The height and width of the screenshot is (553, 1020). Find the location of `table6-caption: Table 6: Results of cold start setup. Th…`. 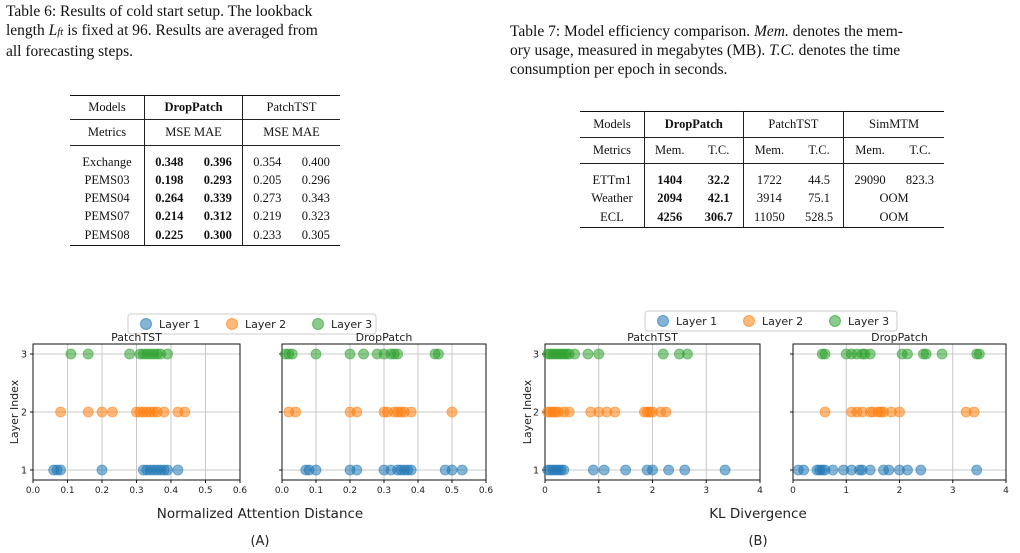

table6-caption: Table 6: Results of cold start setup. Th… is located at coordinates (211, 31).